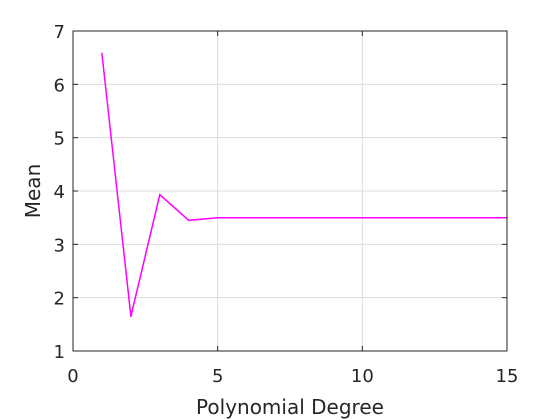  Describe the element at coordinates (362, 376) in the screenshot. I see `x-tick-label: 10` at that location.